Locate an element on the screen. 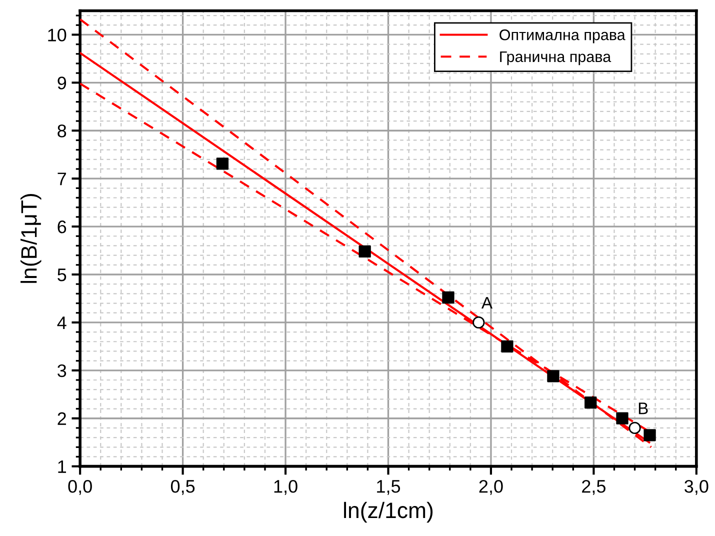 Image resolution: width=715 pixels, height=536 pixels. legend-label: Оптимална права is located at coordinates (563, 36).